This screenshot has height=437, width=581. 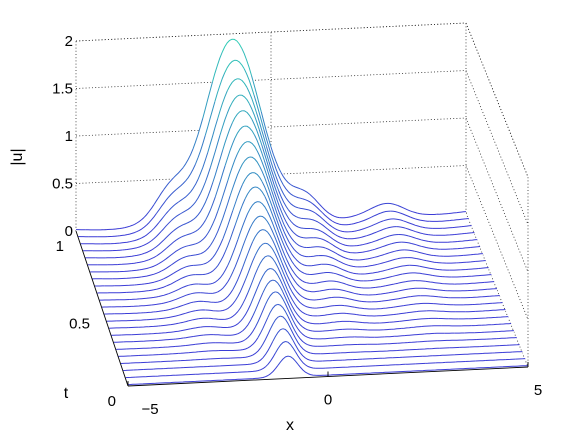 What do you see at coordinates (62, 89) in the screenshot?
I see `z-tick-label: 1.5` at bounding box center [62, 89].